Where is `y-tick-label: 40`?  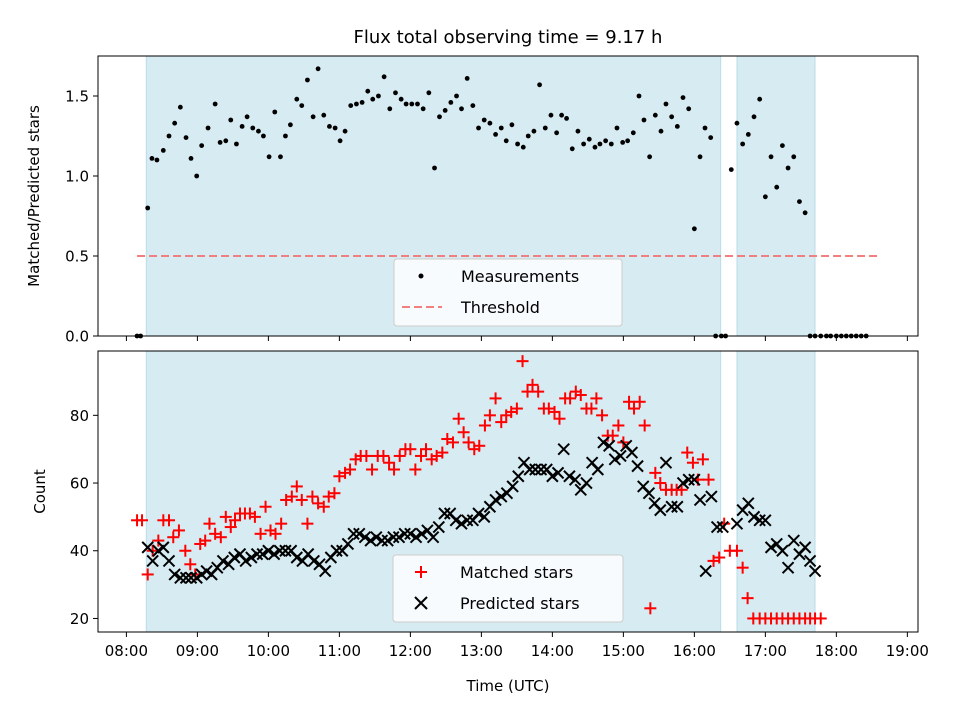 y-tick-label: 40 is located at coordinates (79, 551).